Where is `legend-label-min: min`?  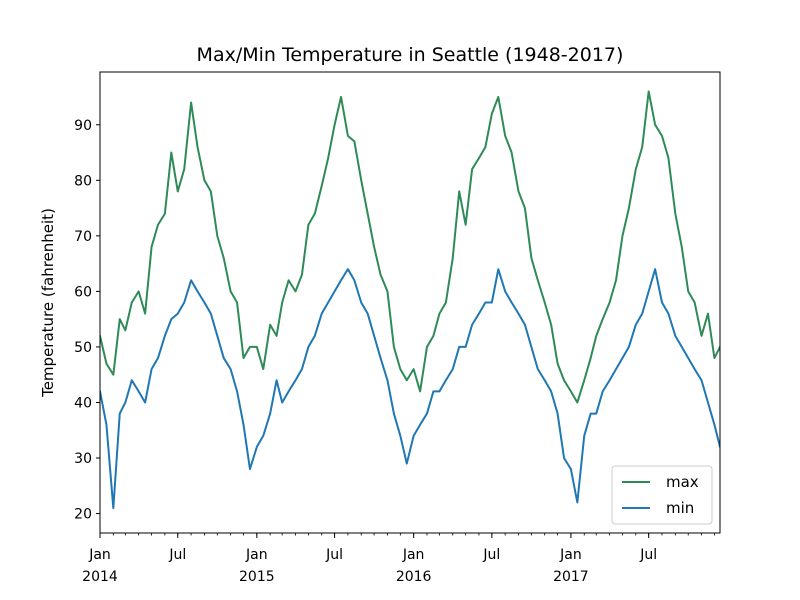 legend-label-min: min is located at coordinates (680, 508).